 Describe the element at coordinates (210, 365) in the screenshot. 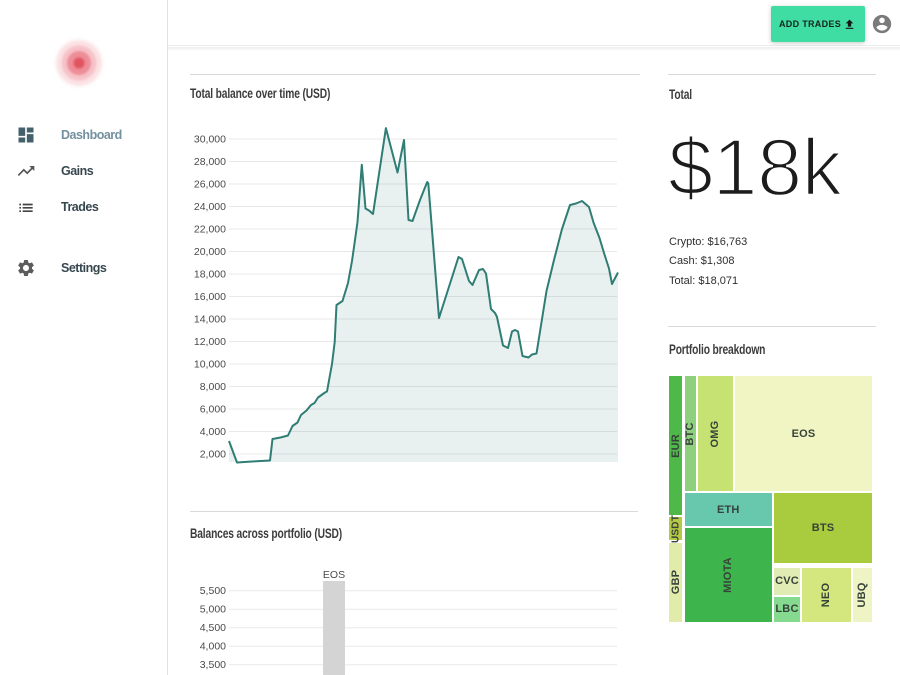

I see `svg-text: 10,000` at that location.